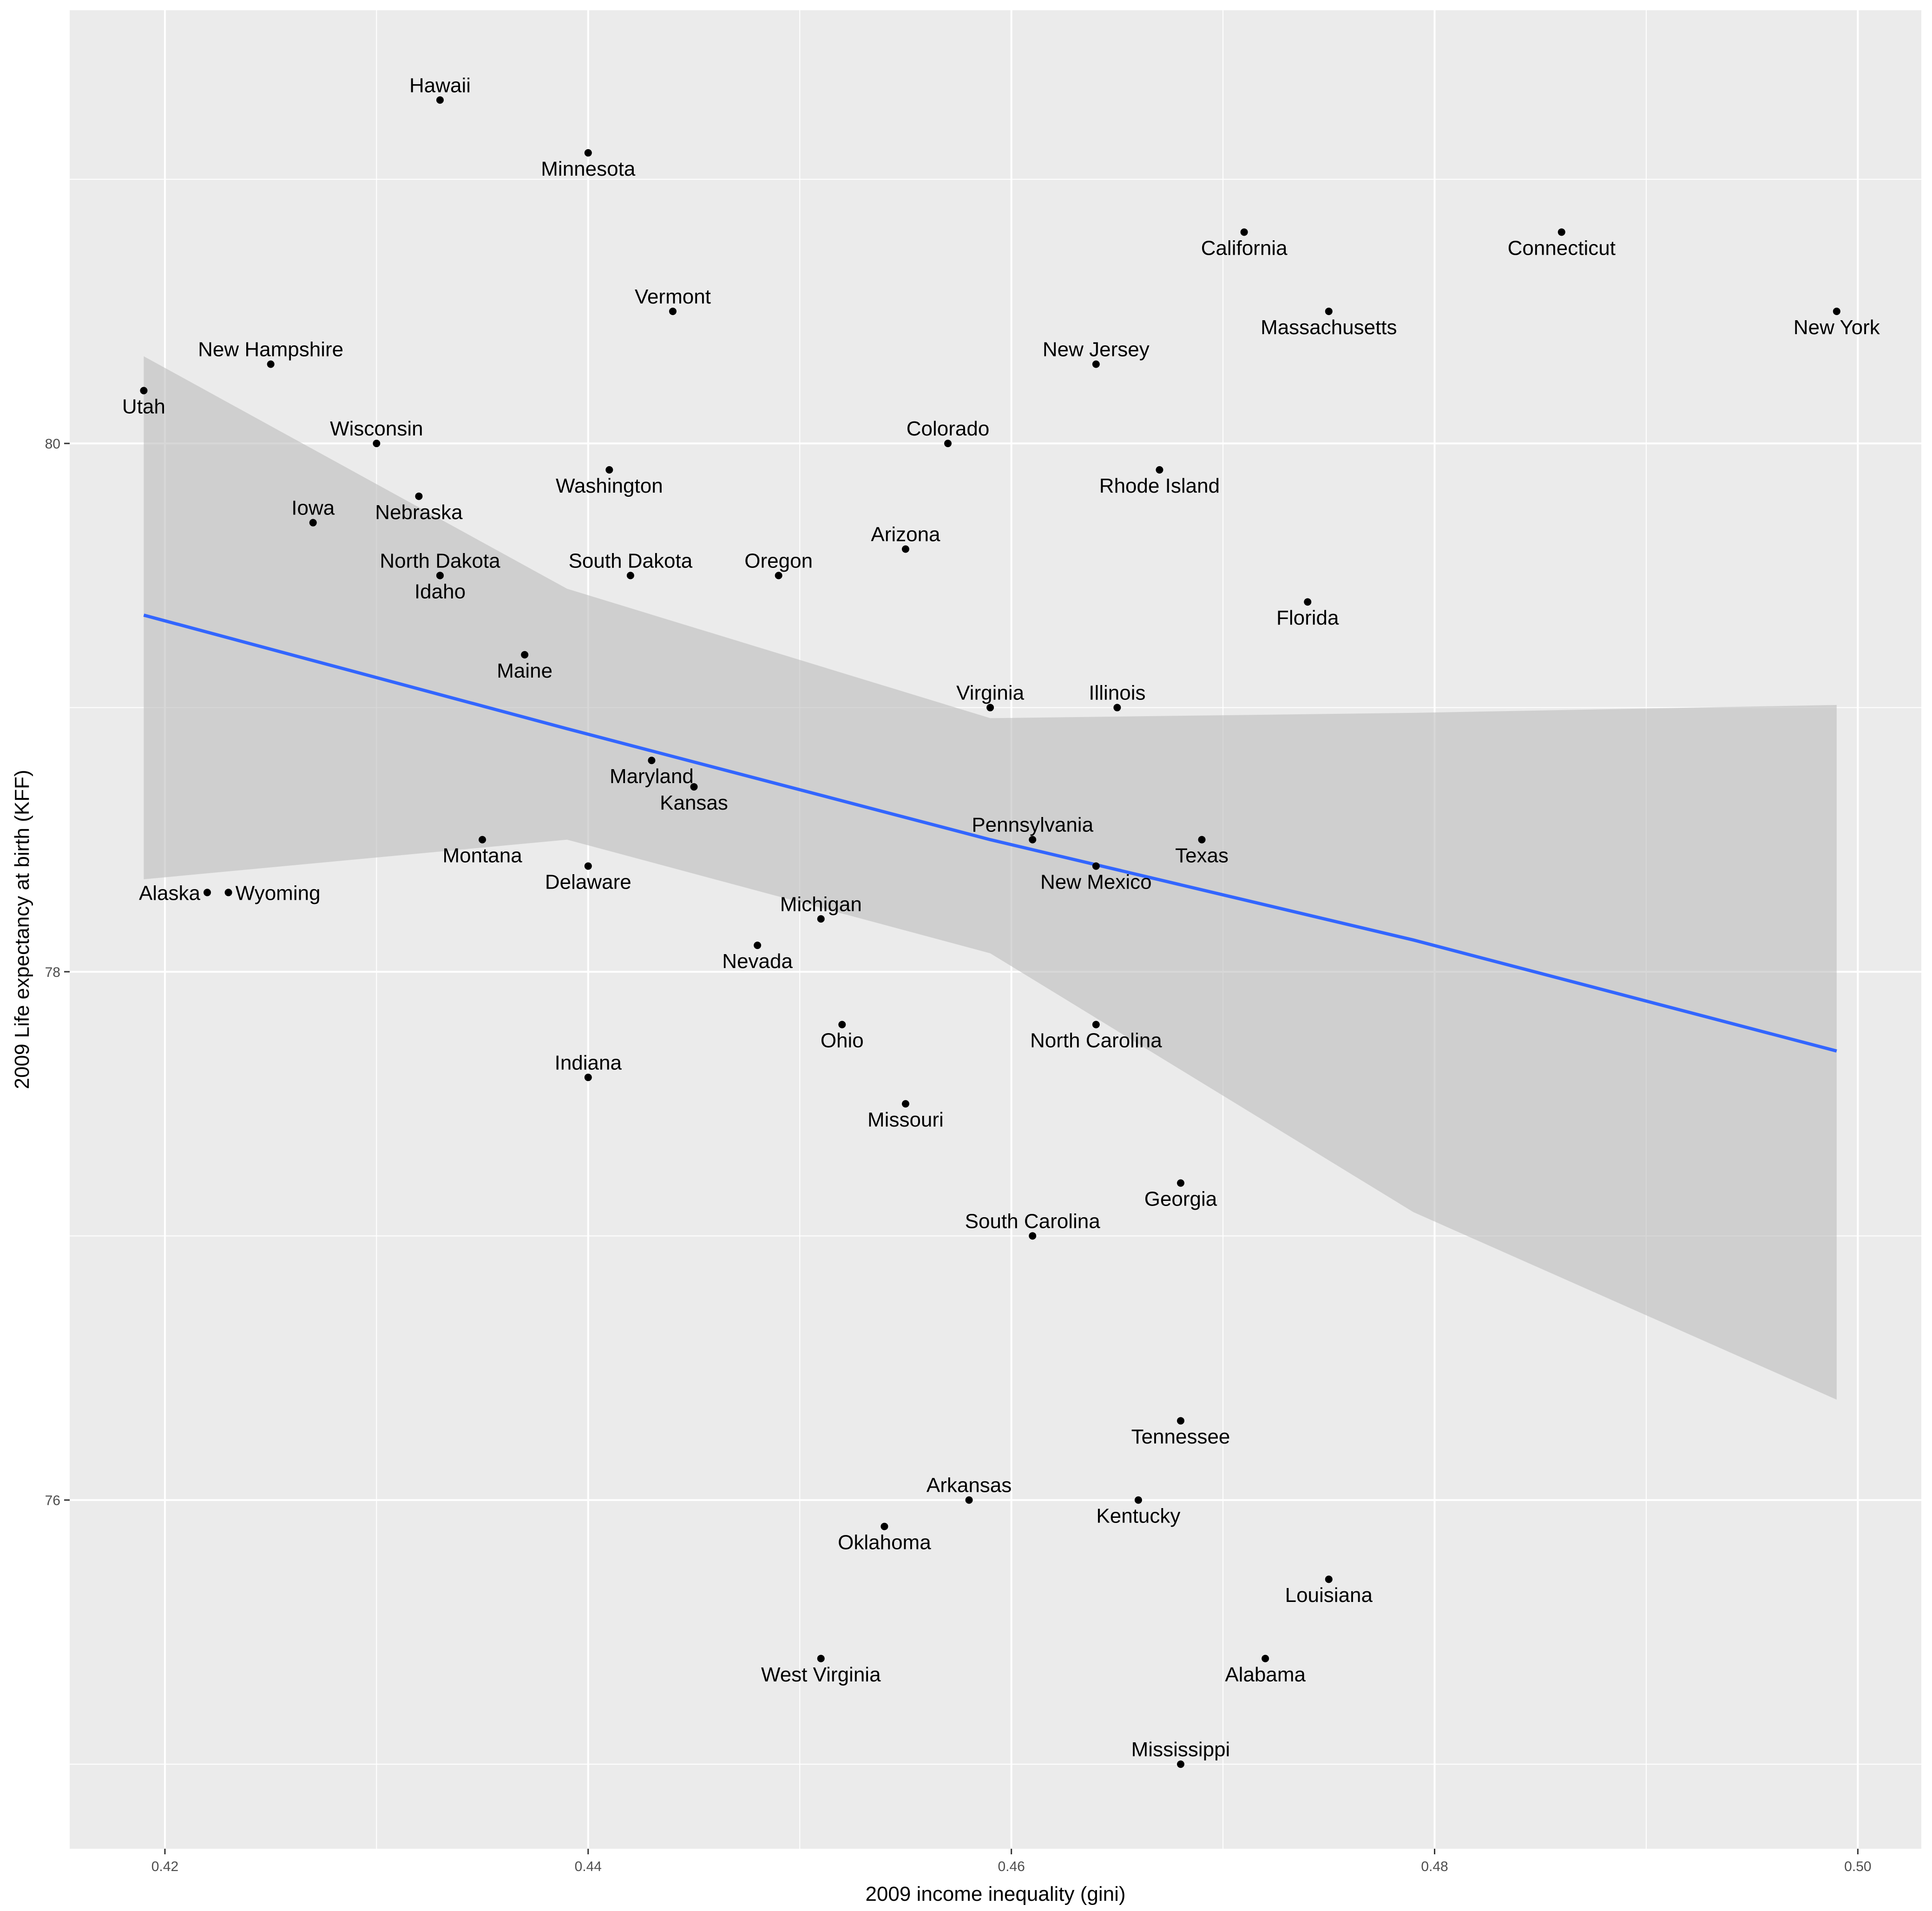  What do you see at coordinates (1096, 882) in the screenshot?
I see `point-label: New Mexico` at bounding box center [1096, 882].